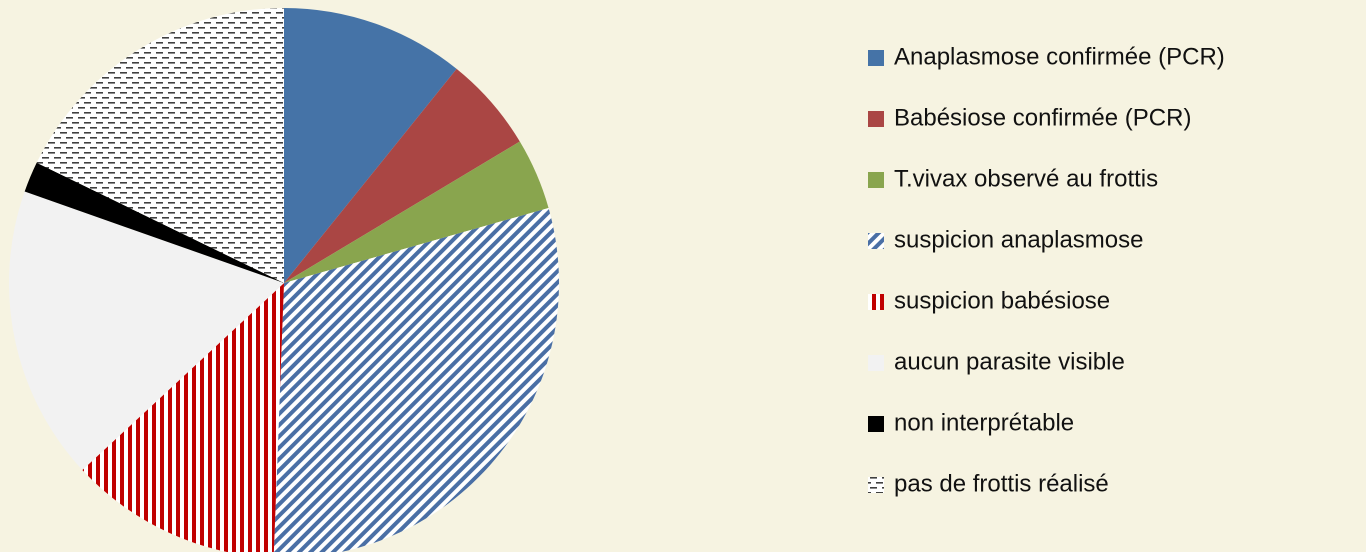 This screenshot has width=1366, height=552. What do you see at coordinates (1042, 117) in the screenshot?
I see `legend-label: Babésiose confirmée (PCR)` at bounding box center [1042, 117].